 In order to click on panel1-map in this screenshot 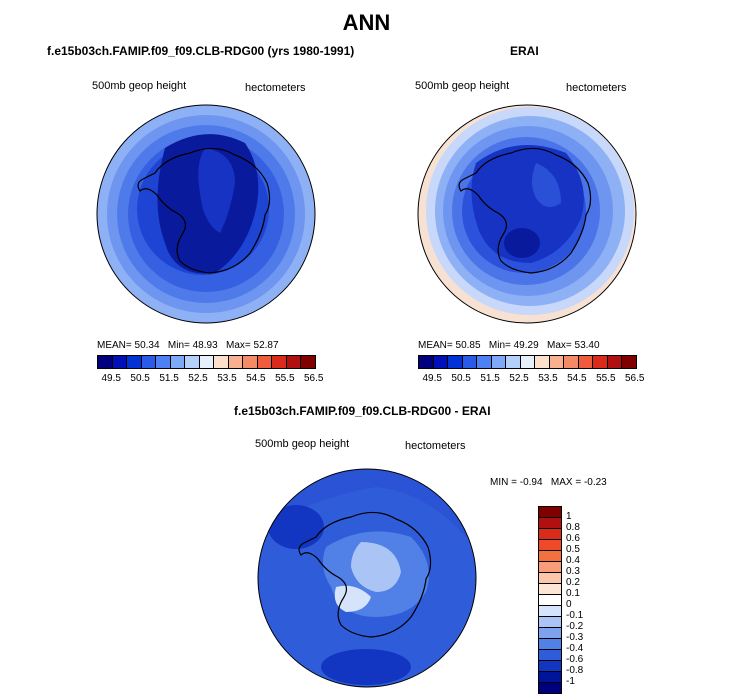, I will do `click(206, 214)`.